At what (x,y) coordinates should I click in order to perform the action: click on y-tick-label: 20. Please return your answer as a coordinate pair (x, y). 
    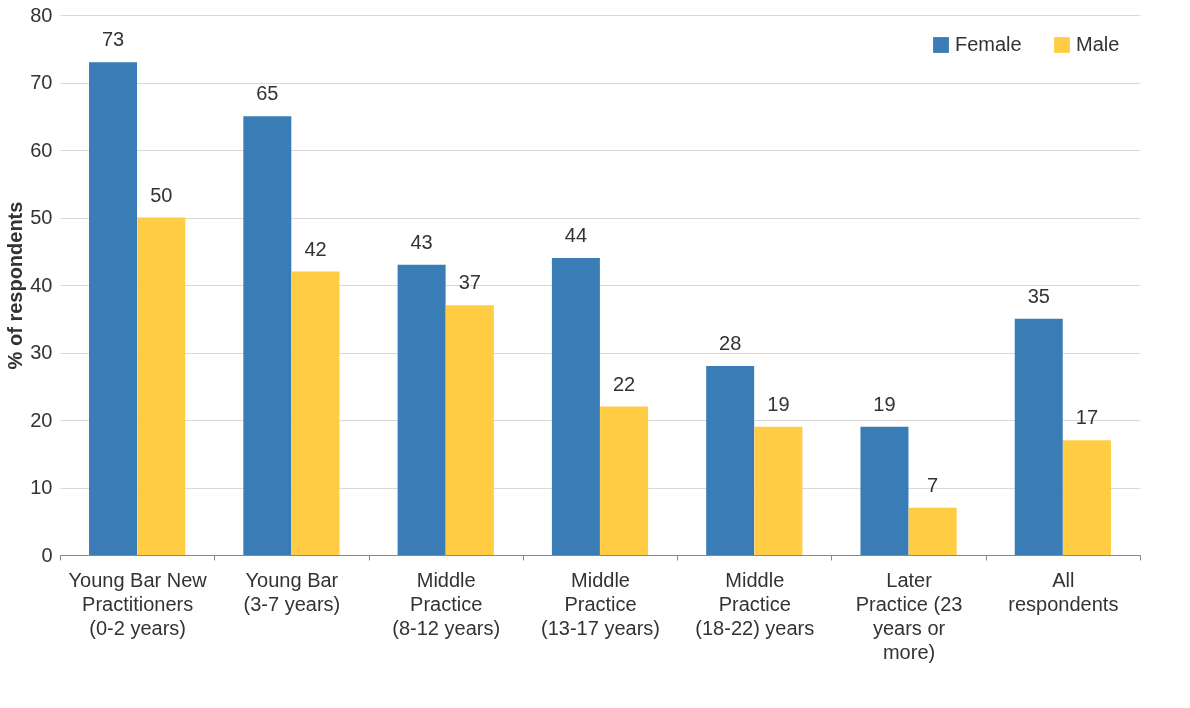
    Looking at the image, I should click on (41, 419).